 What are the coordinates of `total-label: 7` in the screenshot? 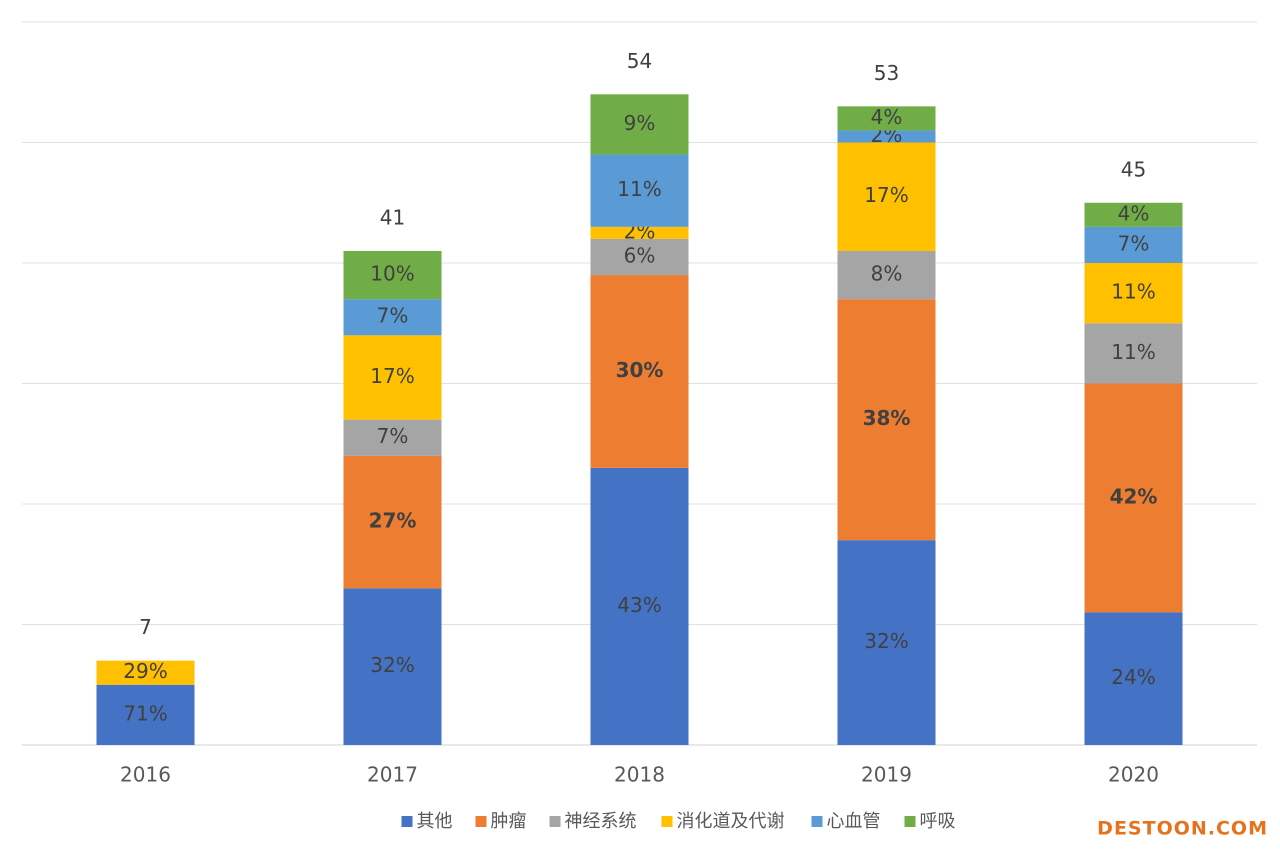 It's located at (145, 627).